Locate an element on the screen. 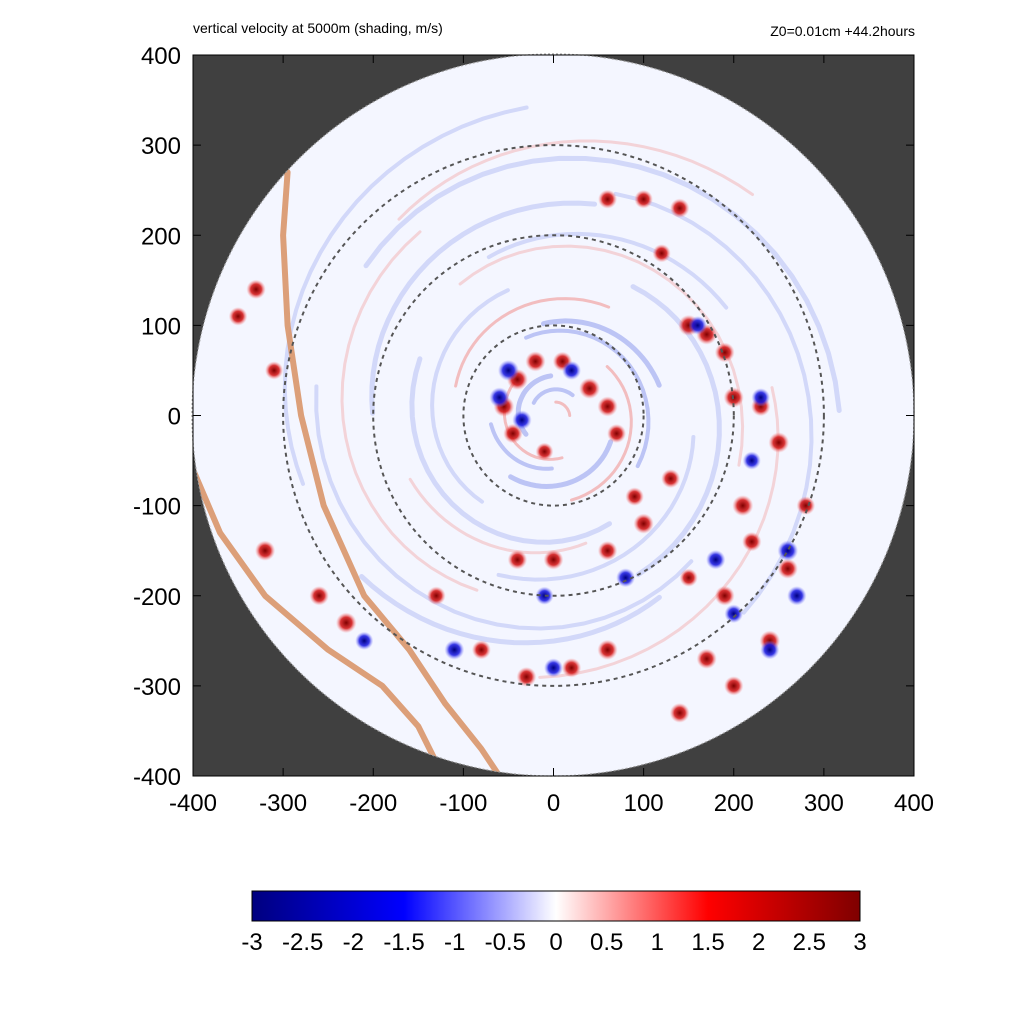  y-tick-label: 200 is located at coordinates (161, 236).